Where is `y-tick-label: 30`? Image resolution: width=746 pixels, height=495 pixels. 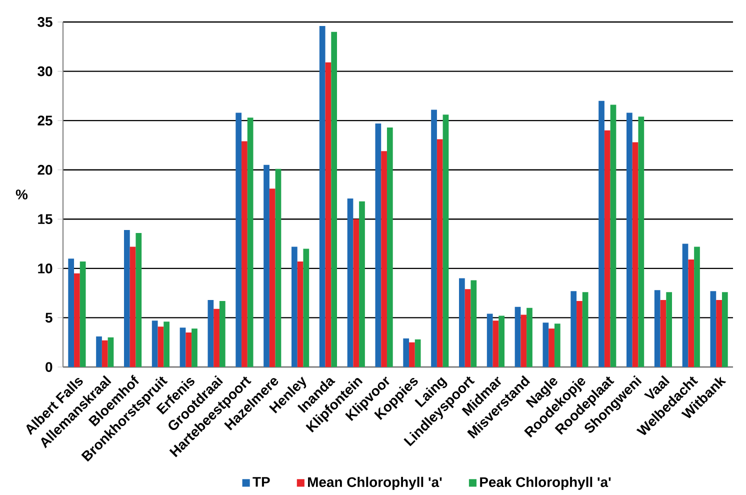
y-tick-label: 30 is located at coordinates (45, 71).